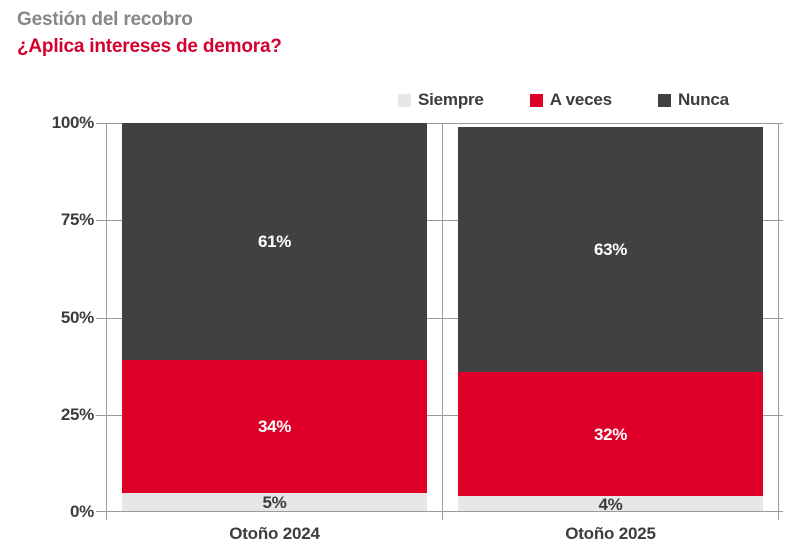  What do you see at coordinates (451, 99) in the screenshot?
I see `legend-label: Siempre` at bounding box center [451, 99].